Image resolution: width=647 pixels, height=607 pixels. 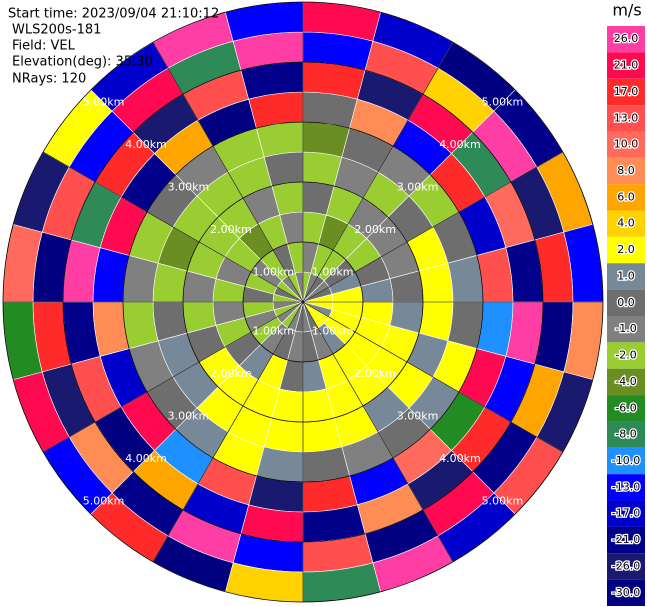 I want to click on colorbar-label: -1.0, so click(x=625, y=328).